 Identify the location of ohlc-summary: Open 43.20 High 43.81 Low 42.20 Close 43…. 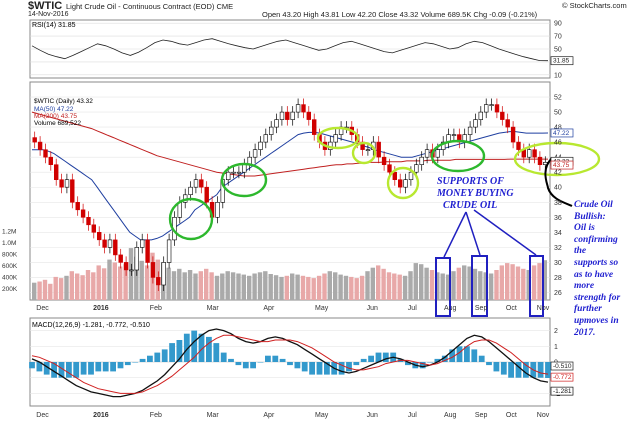
(400, 14).